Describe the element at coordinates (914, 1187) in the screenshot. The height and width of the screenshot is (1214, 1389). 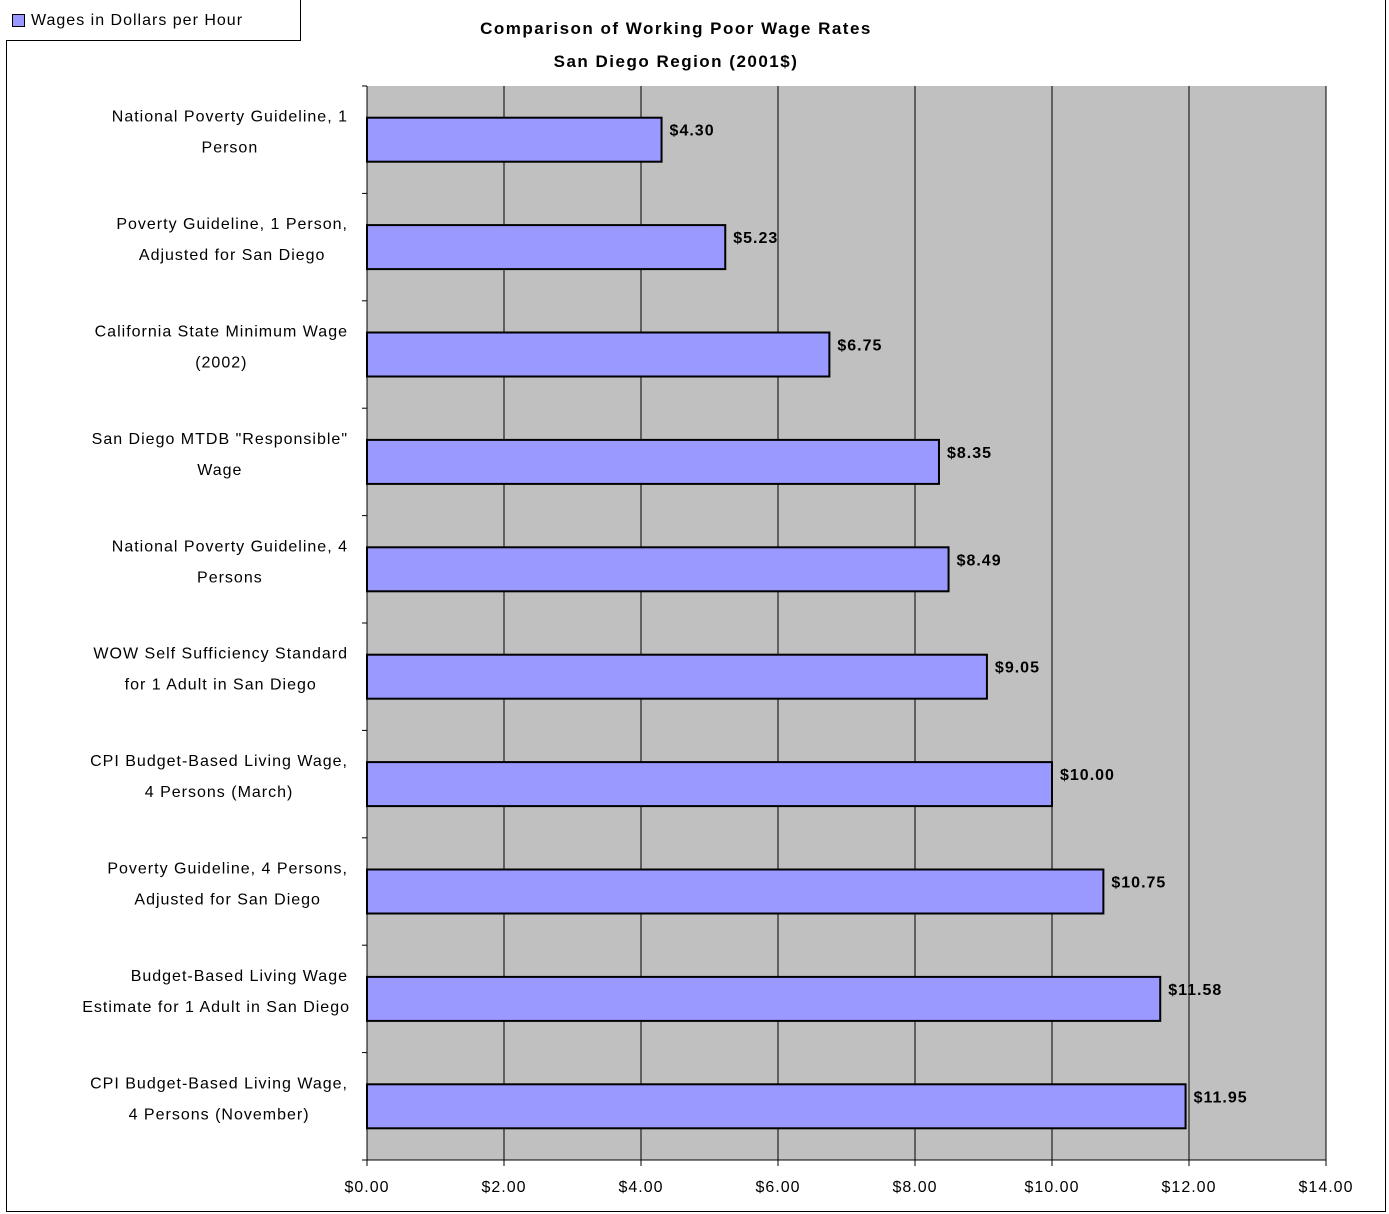
I see `x-tick-label: $8.00` at that location.